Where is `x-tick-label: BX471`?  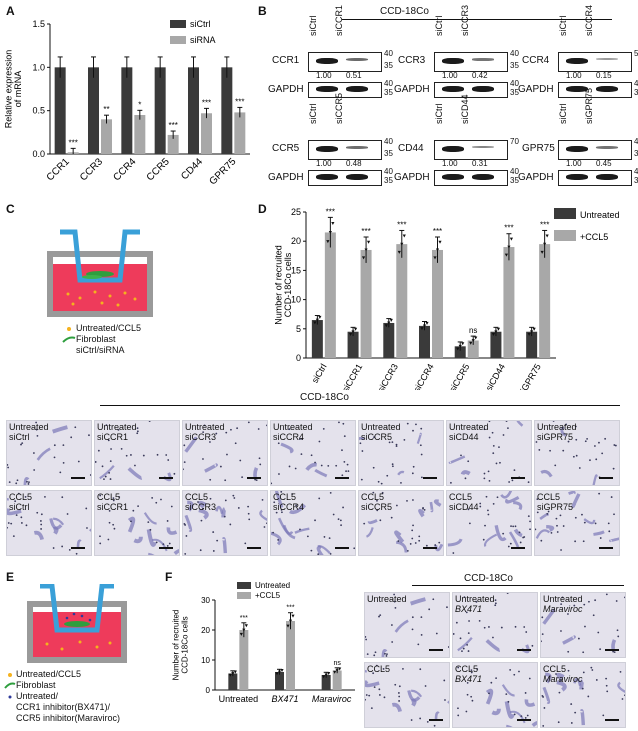
x-tick-label: BX471 is located at coordinates (284, 699).